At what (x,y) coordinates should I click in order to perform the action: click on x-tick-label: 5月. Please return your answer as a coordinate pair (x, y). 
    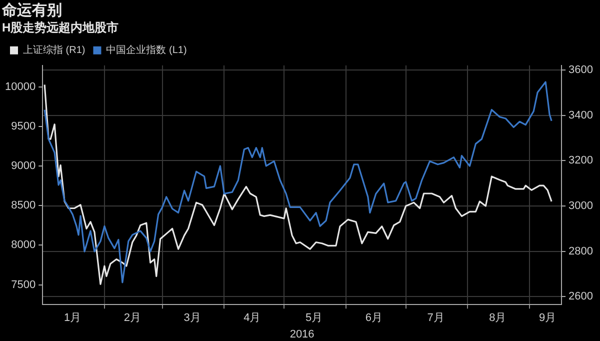
    Looking at the image, I should click on (314, 318).